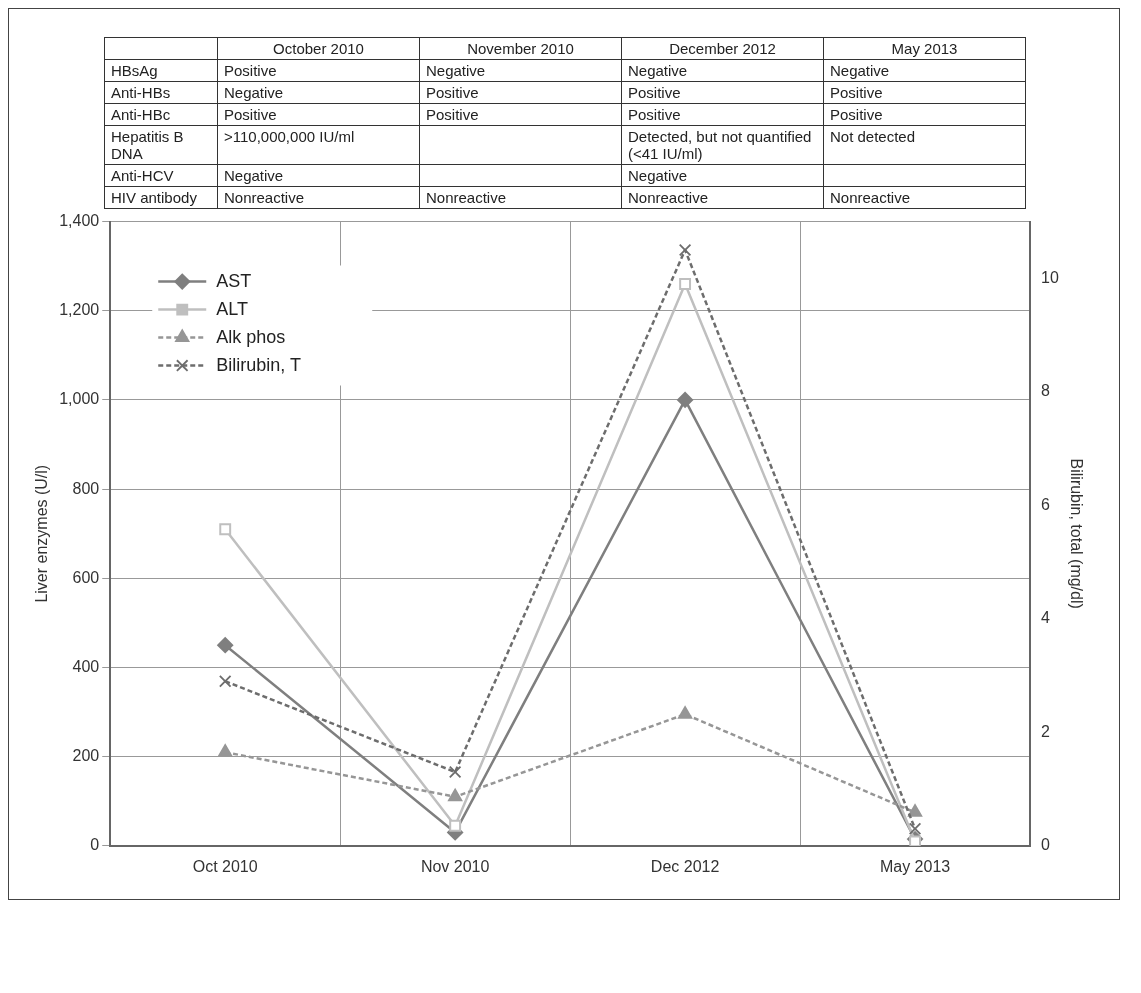 The height and width of the screenshot is (993, 1141). What do you see at coordinates (1045, 618) in the screenshot?
I see `y2-tick-label: 4` at bounding box center [1045, 618].